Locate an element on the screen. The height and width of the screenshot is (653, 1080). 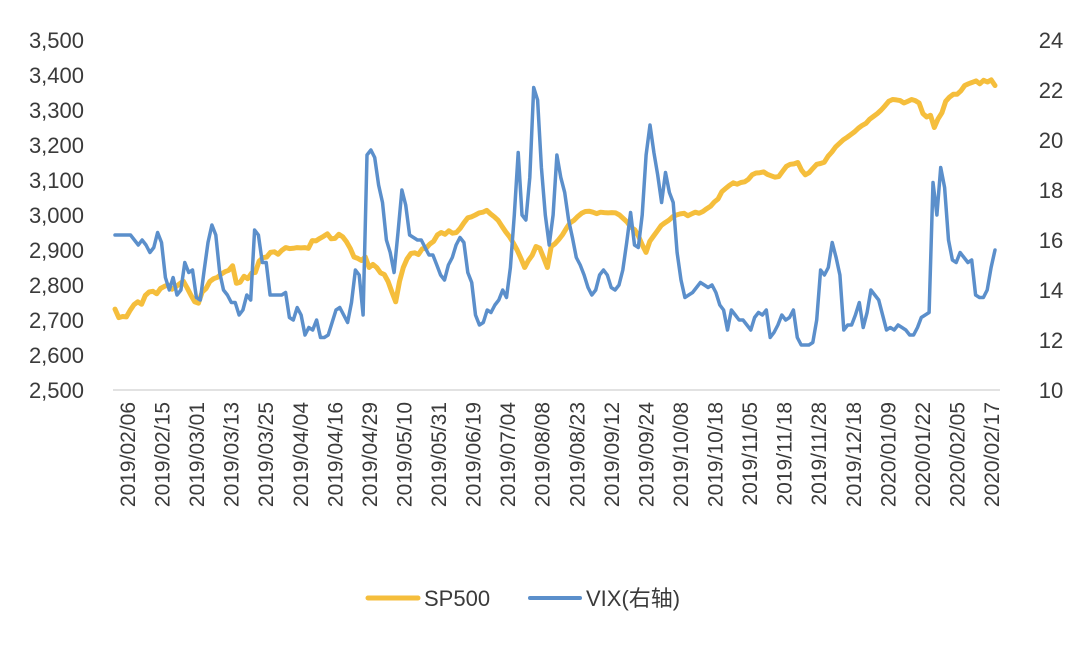
right-axis-tick: 16 is located at coordinates (1051, 240).